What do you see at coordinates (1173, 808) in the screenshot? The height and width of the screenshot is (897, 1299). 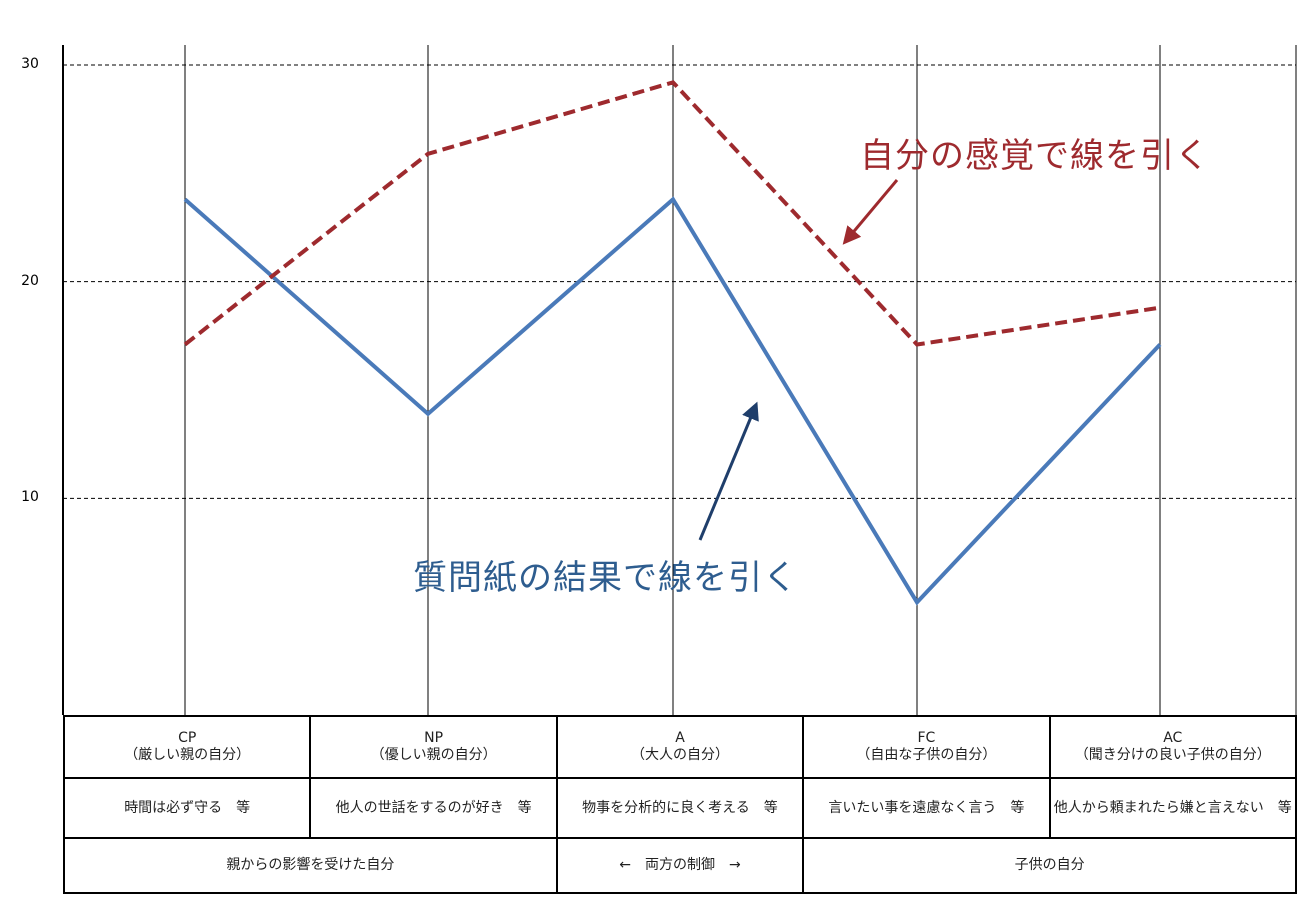 I see `example-ac: 他人から頼まれたら嫌と言えない 等` at bounding box center [1173, 808].